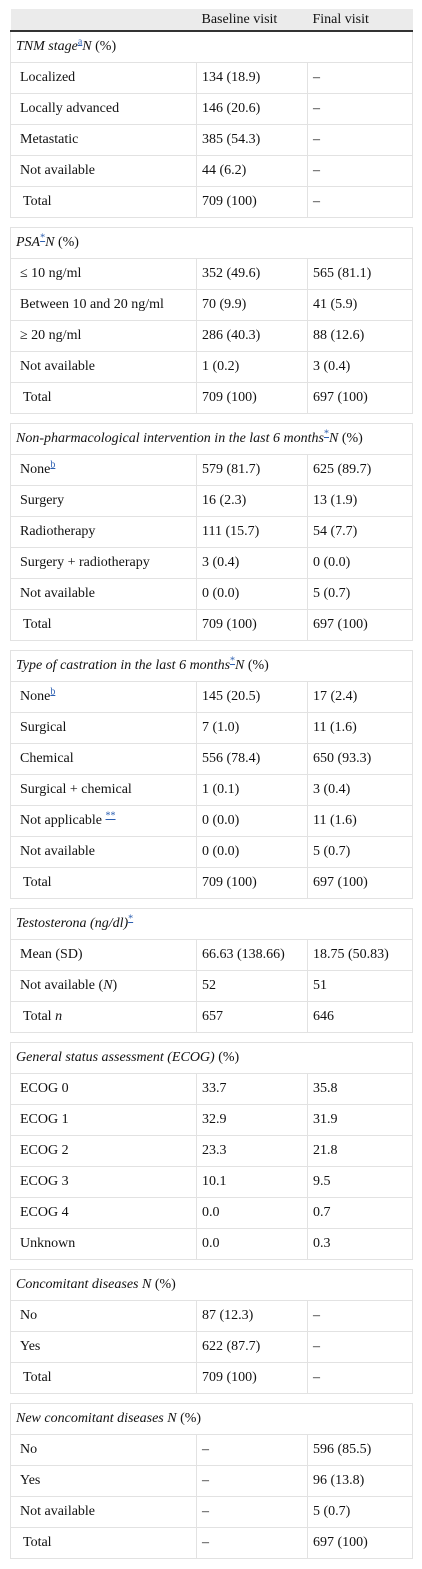 The height and width of the screenshot is (1569, 422). I want to click on row-label: ECOG 2, so click(103, 1151).